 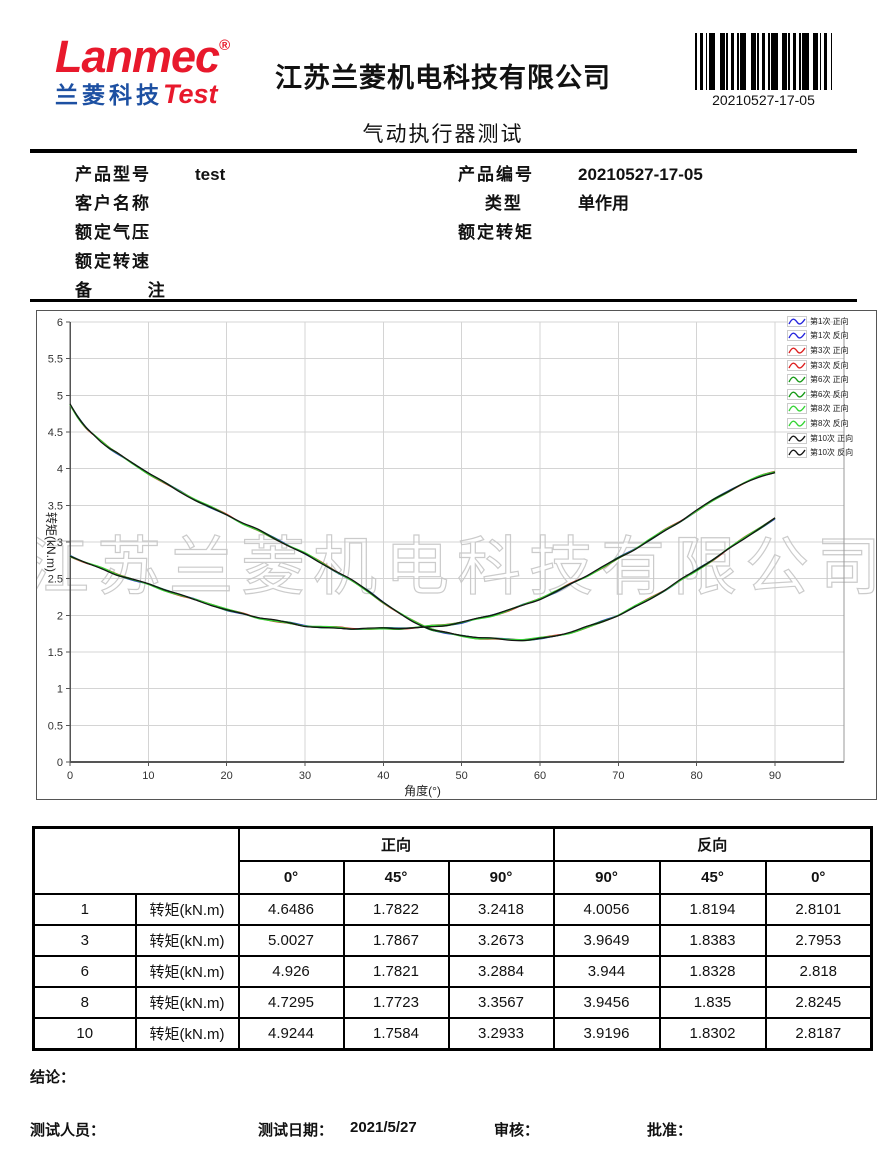 I want to click on barcode-bars, so click(x=764, y=61).